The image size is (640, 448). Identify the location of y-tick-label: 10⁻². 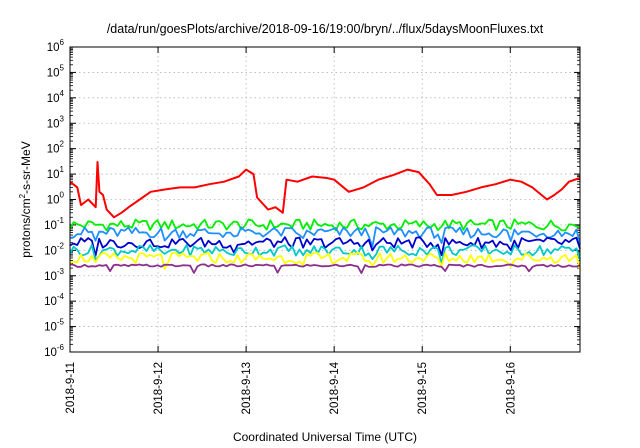
(54, 249).